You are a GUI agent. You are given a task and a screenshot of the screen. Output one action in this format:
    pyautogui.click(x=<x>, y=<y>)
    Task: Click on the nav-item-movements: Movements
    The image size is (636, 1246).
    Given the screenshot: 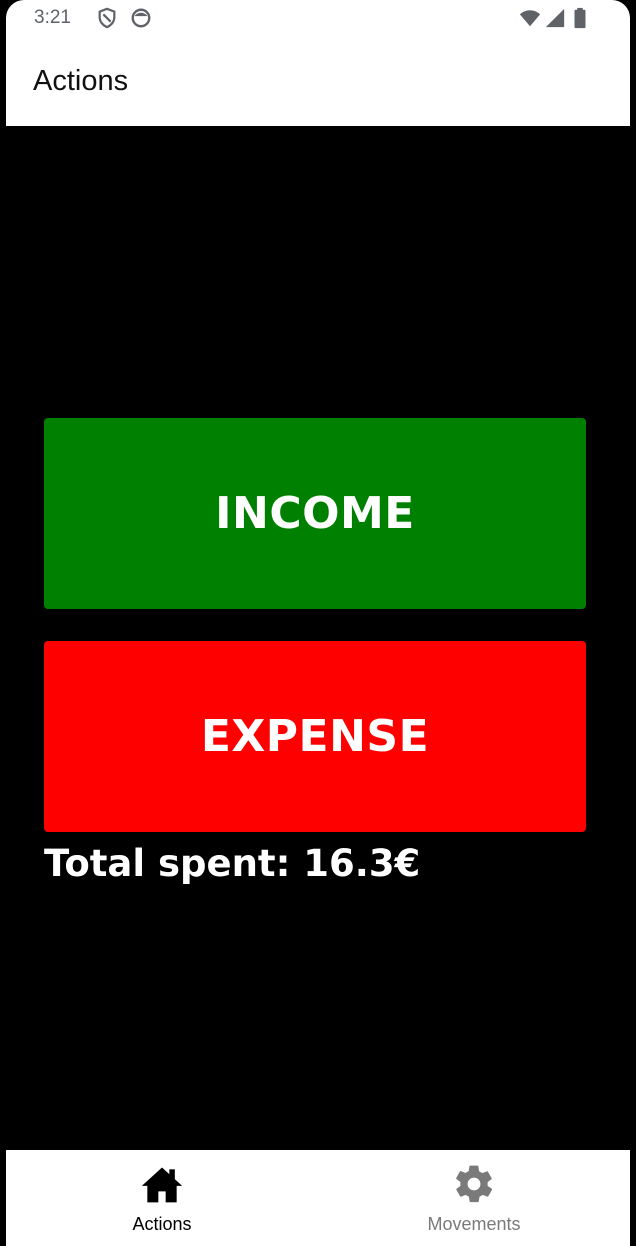 What is the action you would take?
    pyautogui.click(x=474, y=1198)
    